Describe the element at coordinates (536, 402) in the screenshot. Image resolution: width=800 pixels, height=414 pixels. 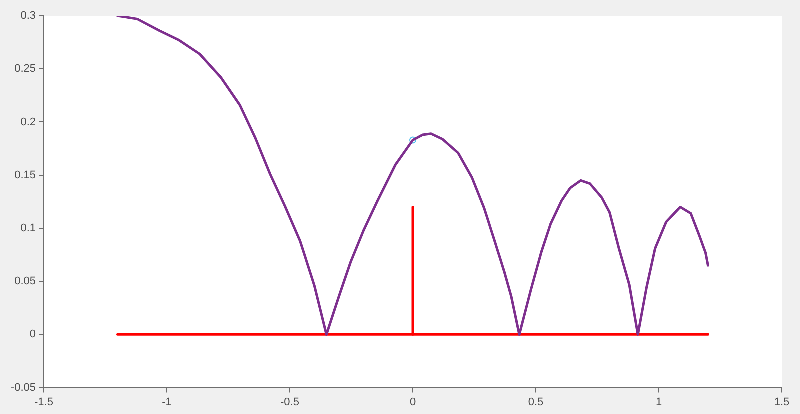
I see `x-tick-label: 0.5` at that location.